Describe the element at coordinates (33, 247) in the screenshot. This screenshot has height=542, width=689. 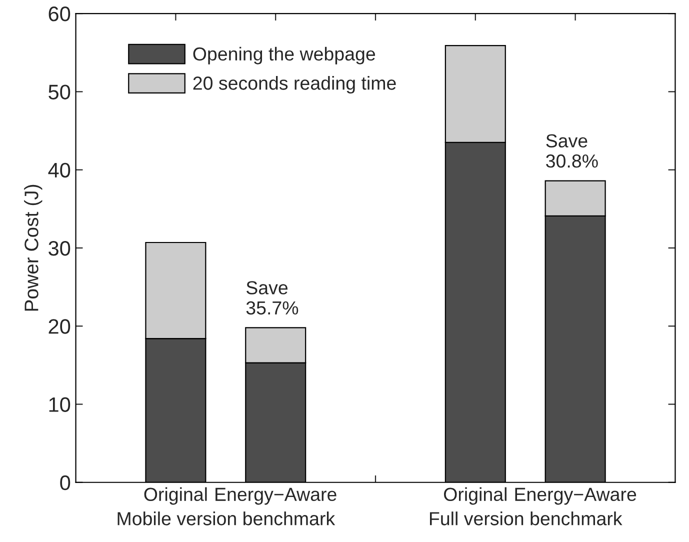
I see `y-axis-title: Power Cost (J)` at that location.